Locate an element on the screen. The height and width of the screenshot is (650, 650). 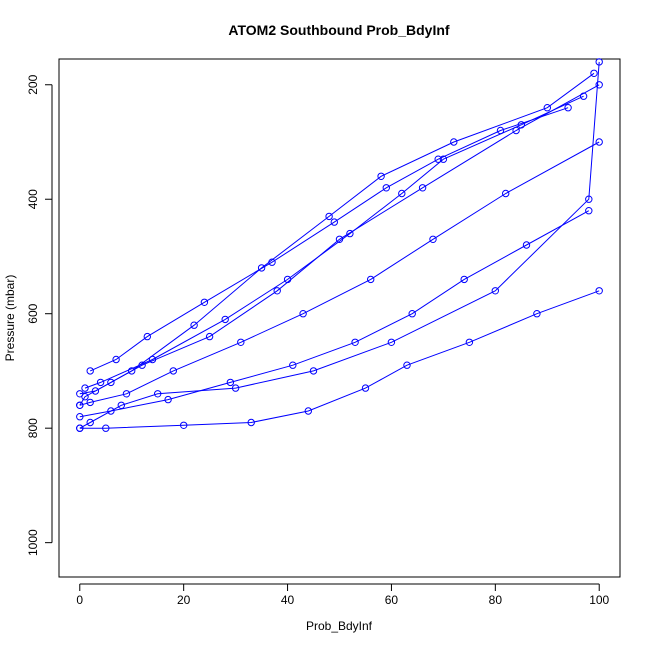
x-tick-label: 0 is located at coordinates (79, 600).